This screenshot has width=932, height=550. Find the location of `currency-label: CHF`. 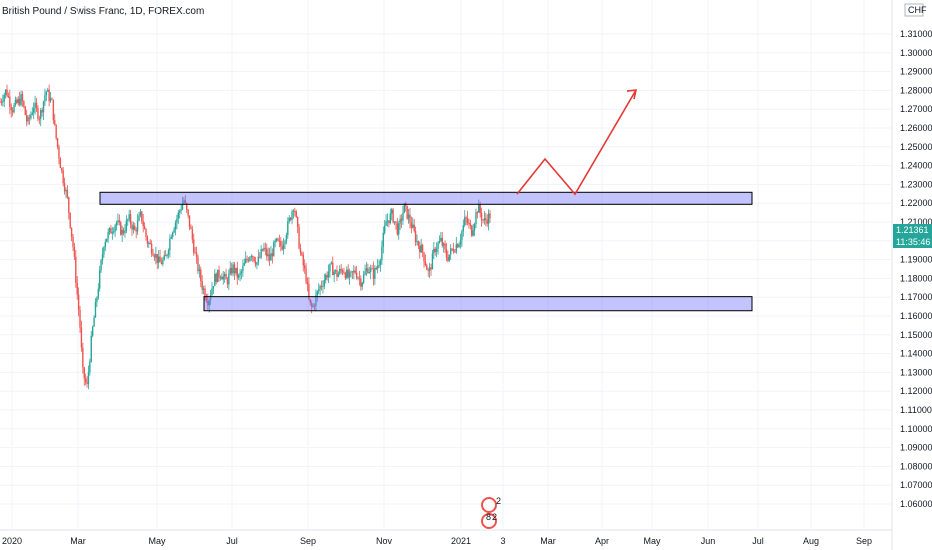

currency-label: CHF is located at coordinates (915, 10).